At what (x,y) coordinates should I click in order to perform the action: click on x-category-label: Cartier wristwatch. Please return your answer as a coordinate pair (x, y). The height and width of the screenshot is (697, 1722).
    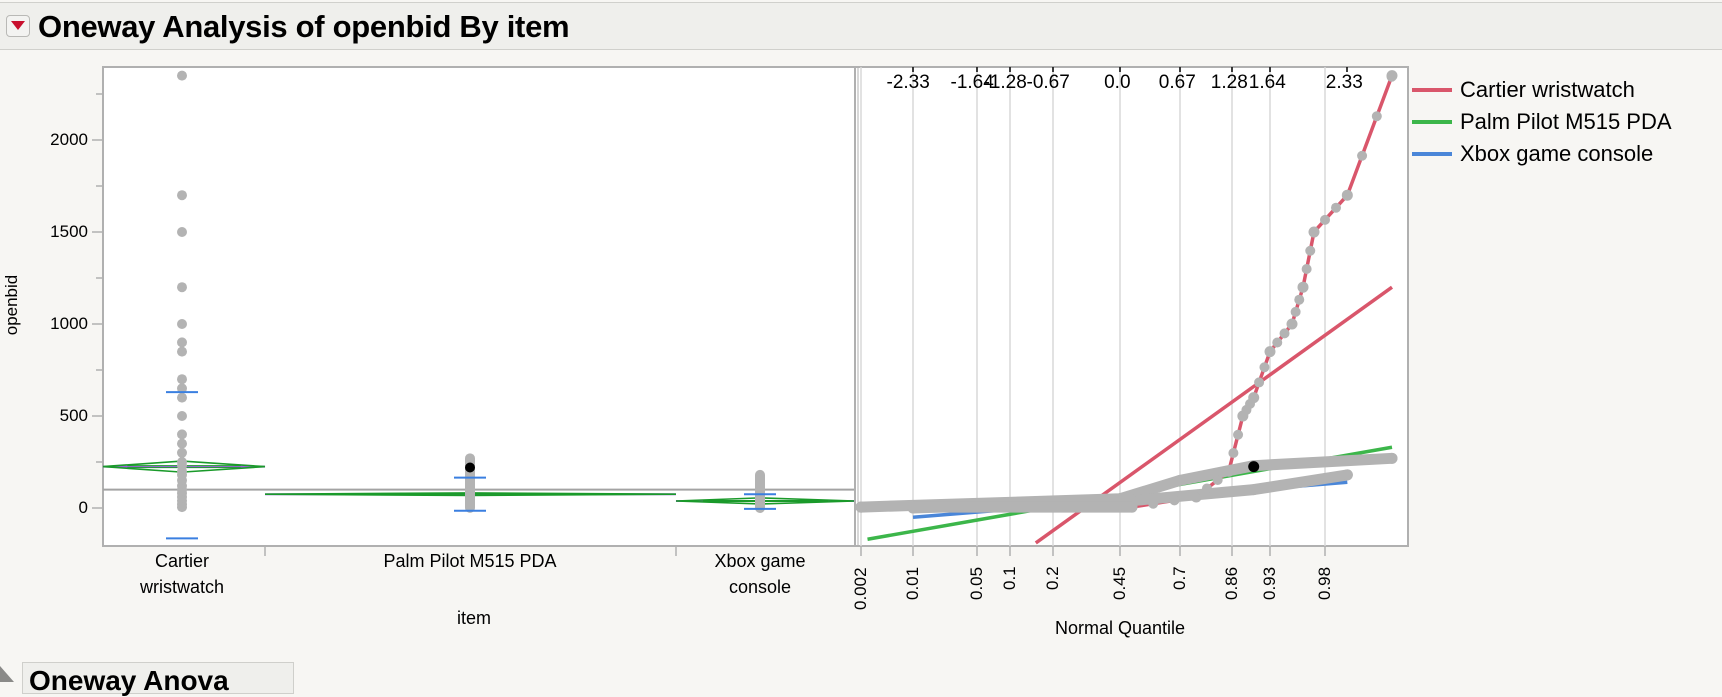
    Looking at the image, I should click on (181, 574).